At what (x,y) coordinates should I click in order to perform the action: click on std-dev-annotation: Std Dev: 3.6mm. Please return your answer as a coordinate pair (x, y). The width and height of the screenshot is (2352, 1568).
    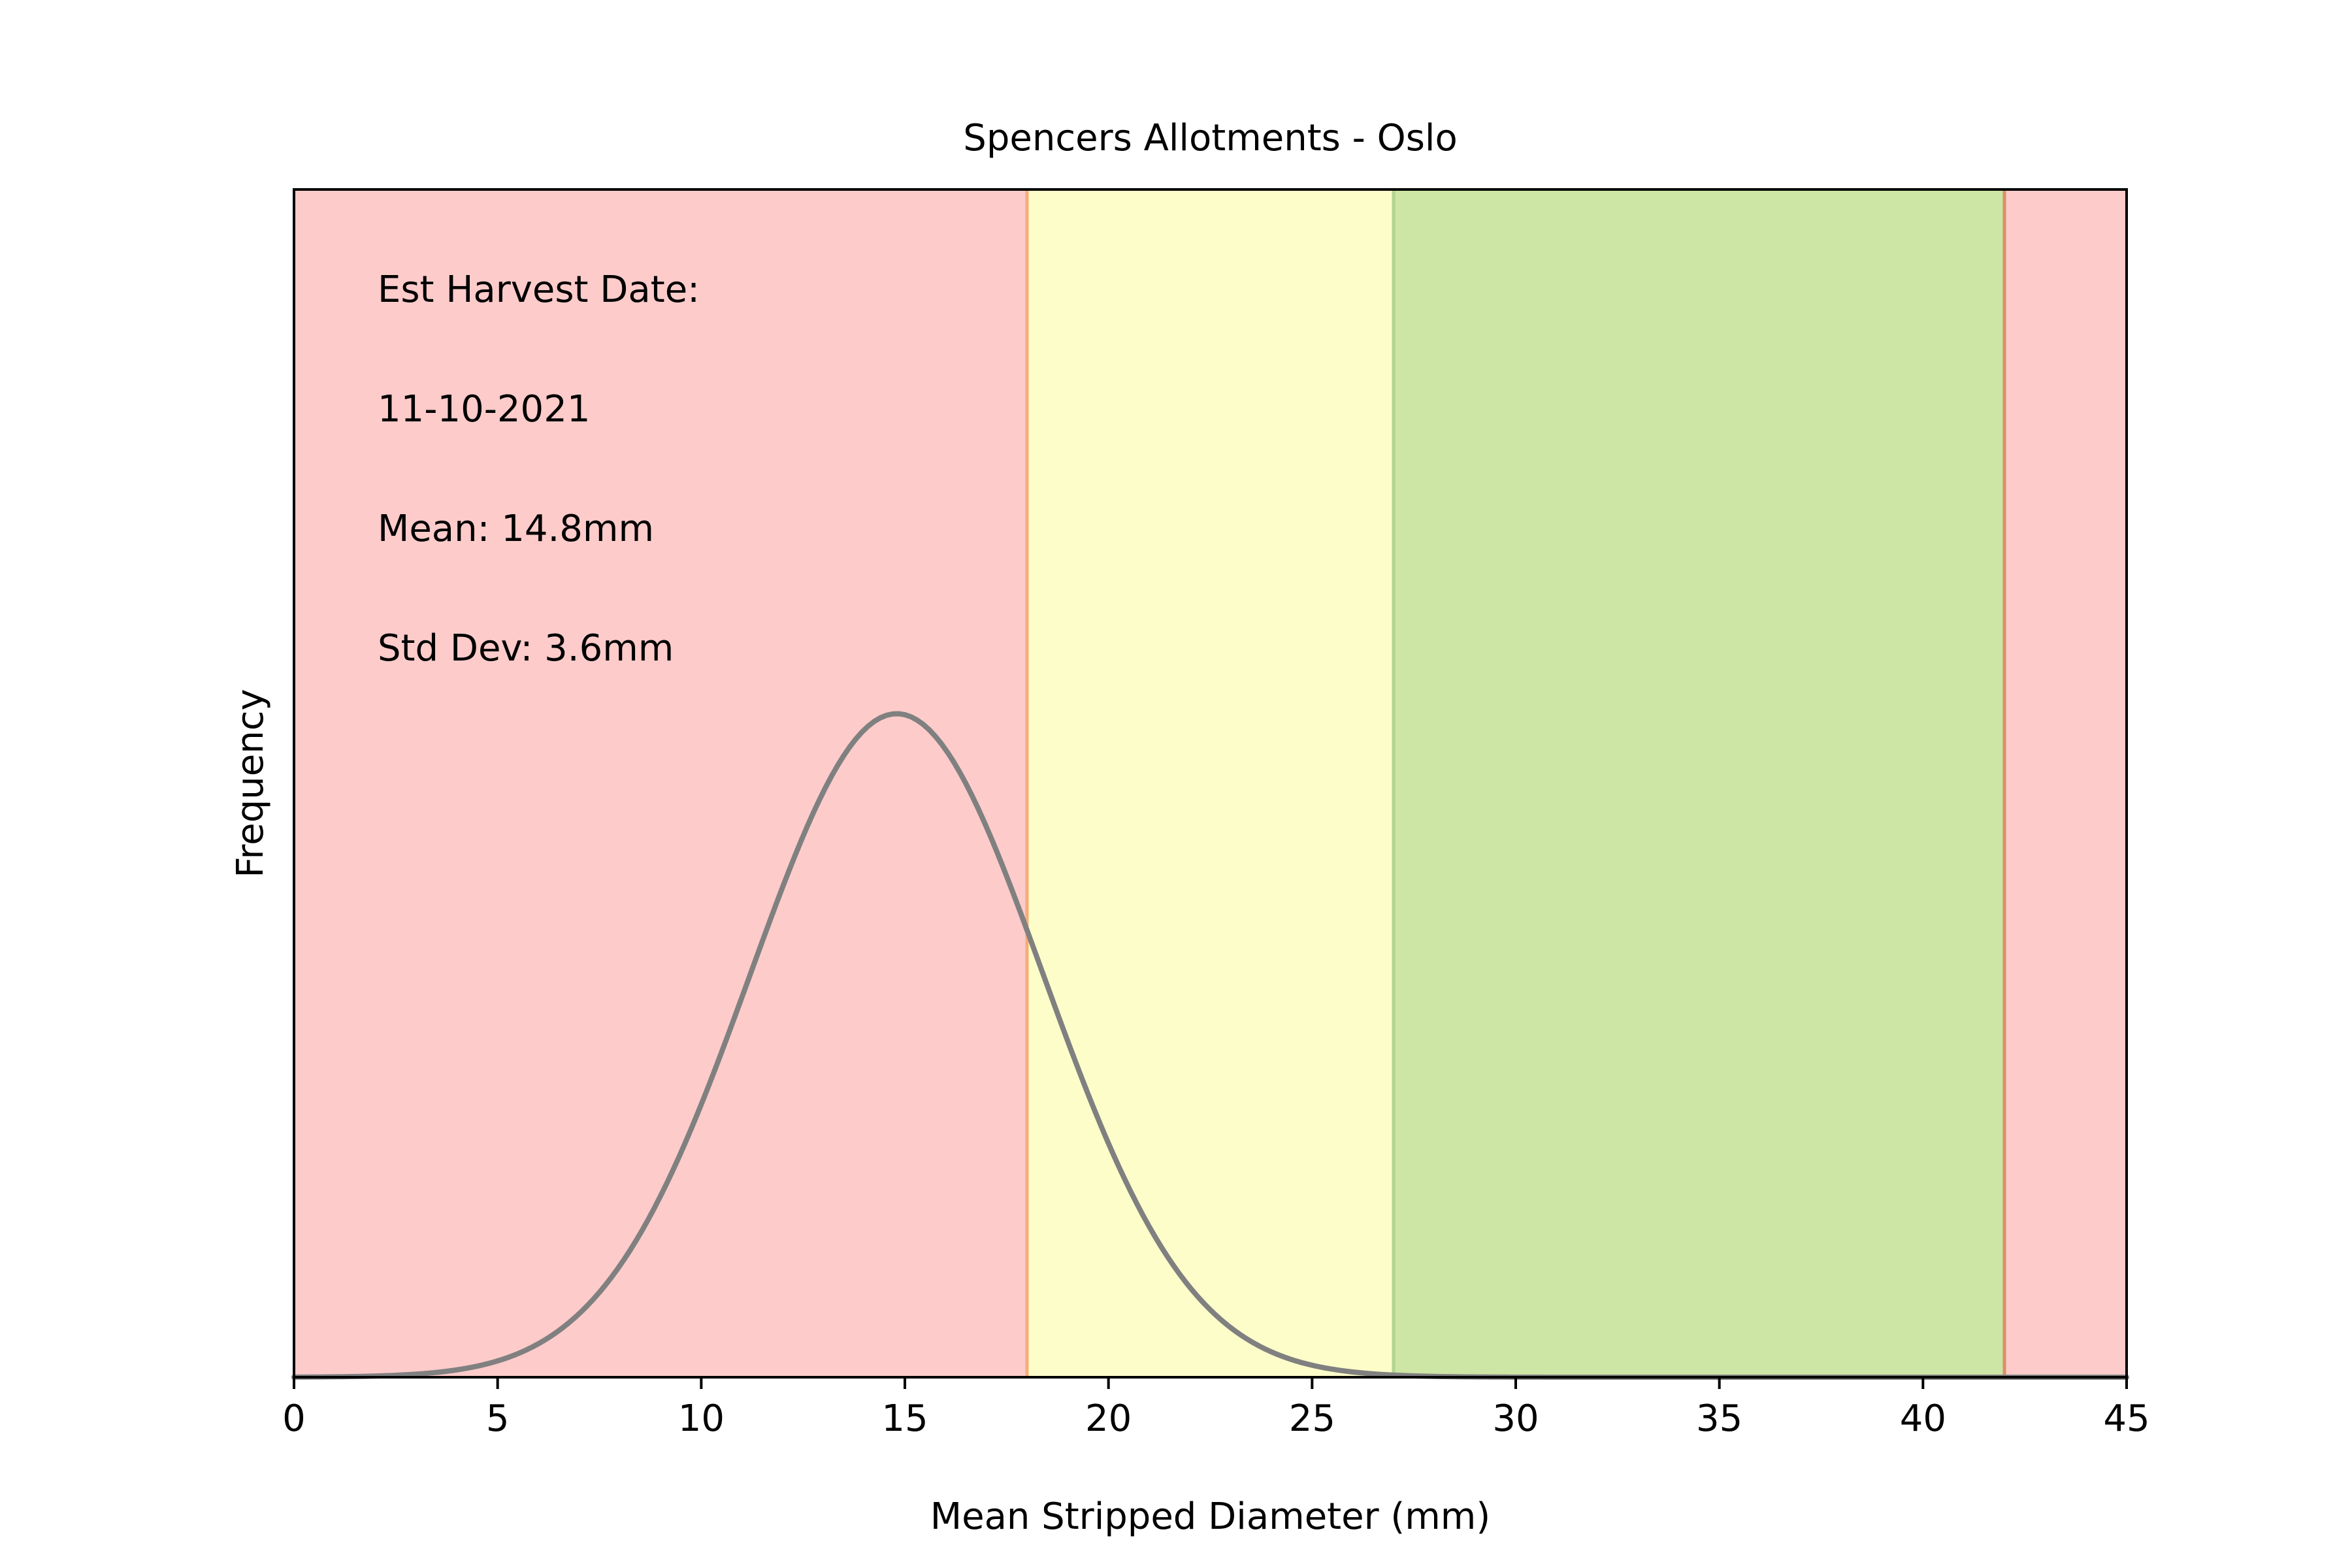
    Looking at the image, I should click on (526, 648).